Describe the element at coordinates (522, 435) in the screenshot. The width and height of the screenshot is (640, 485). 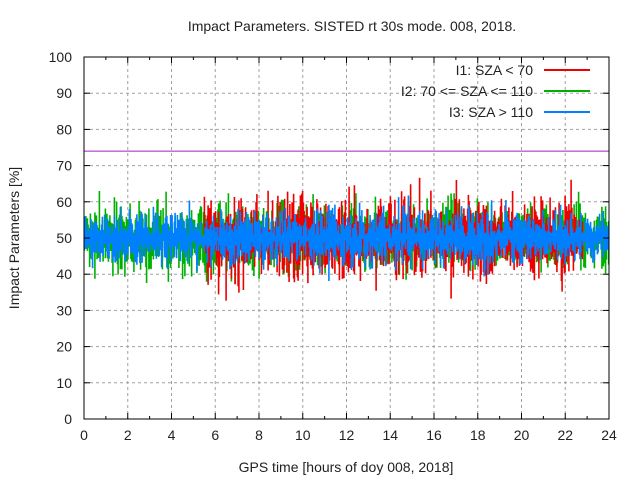
I see `x-tick-label: 20` at that location.